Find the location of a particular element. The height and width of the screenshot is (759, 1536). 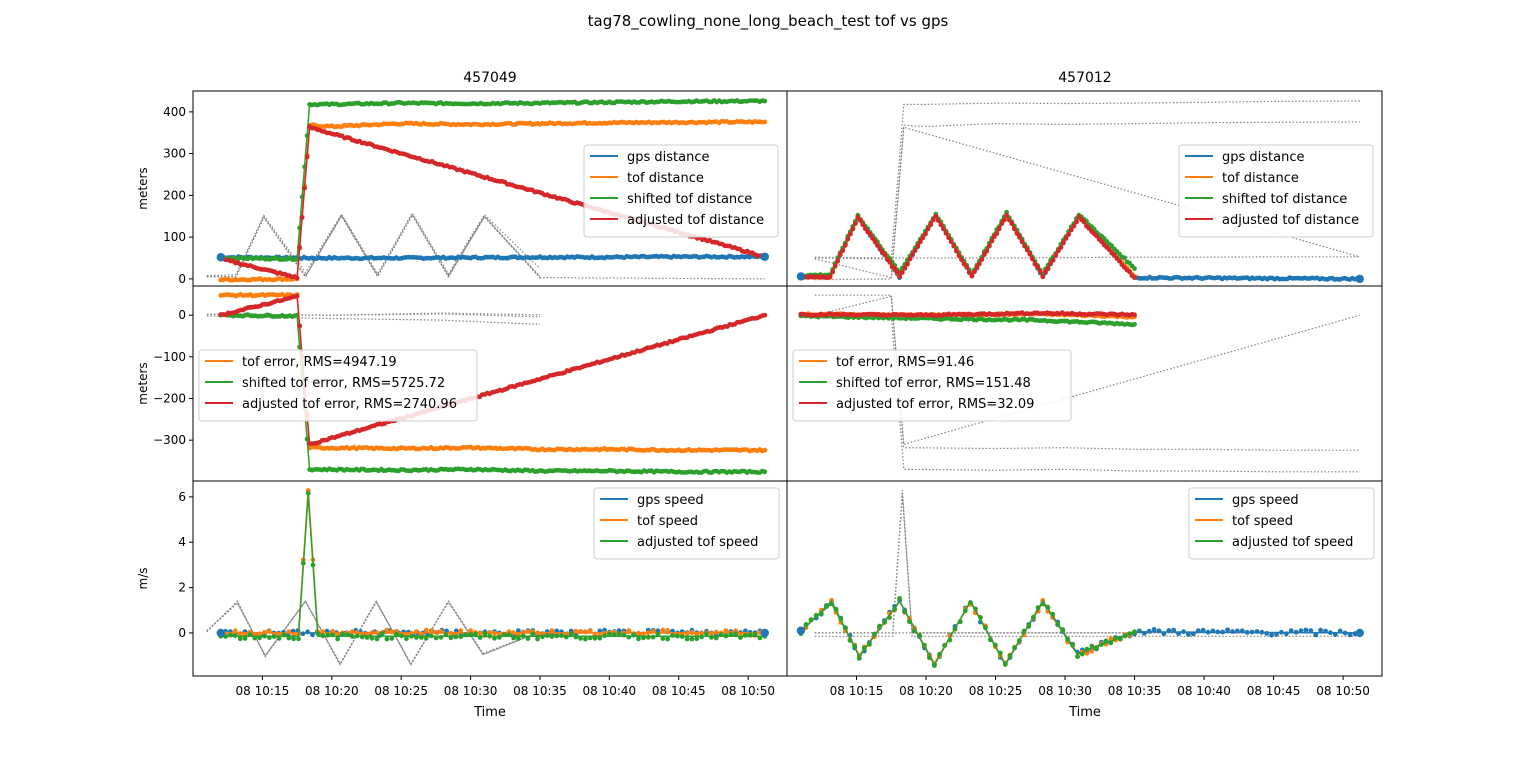

x-tick-label: 08 10:20 is located at coordinates (332, 691).